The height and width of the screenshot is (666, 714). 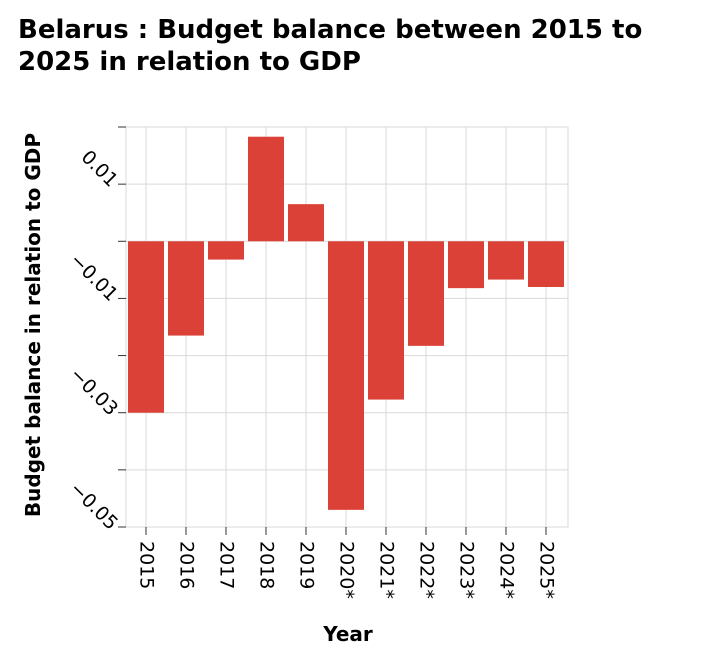 I want to click on x-axis-title: Year, so click(x=347, y=634).